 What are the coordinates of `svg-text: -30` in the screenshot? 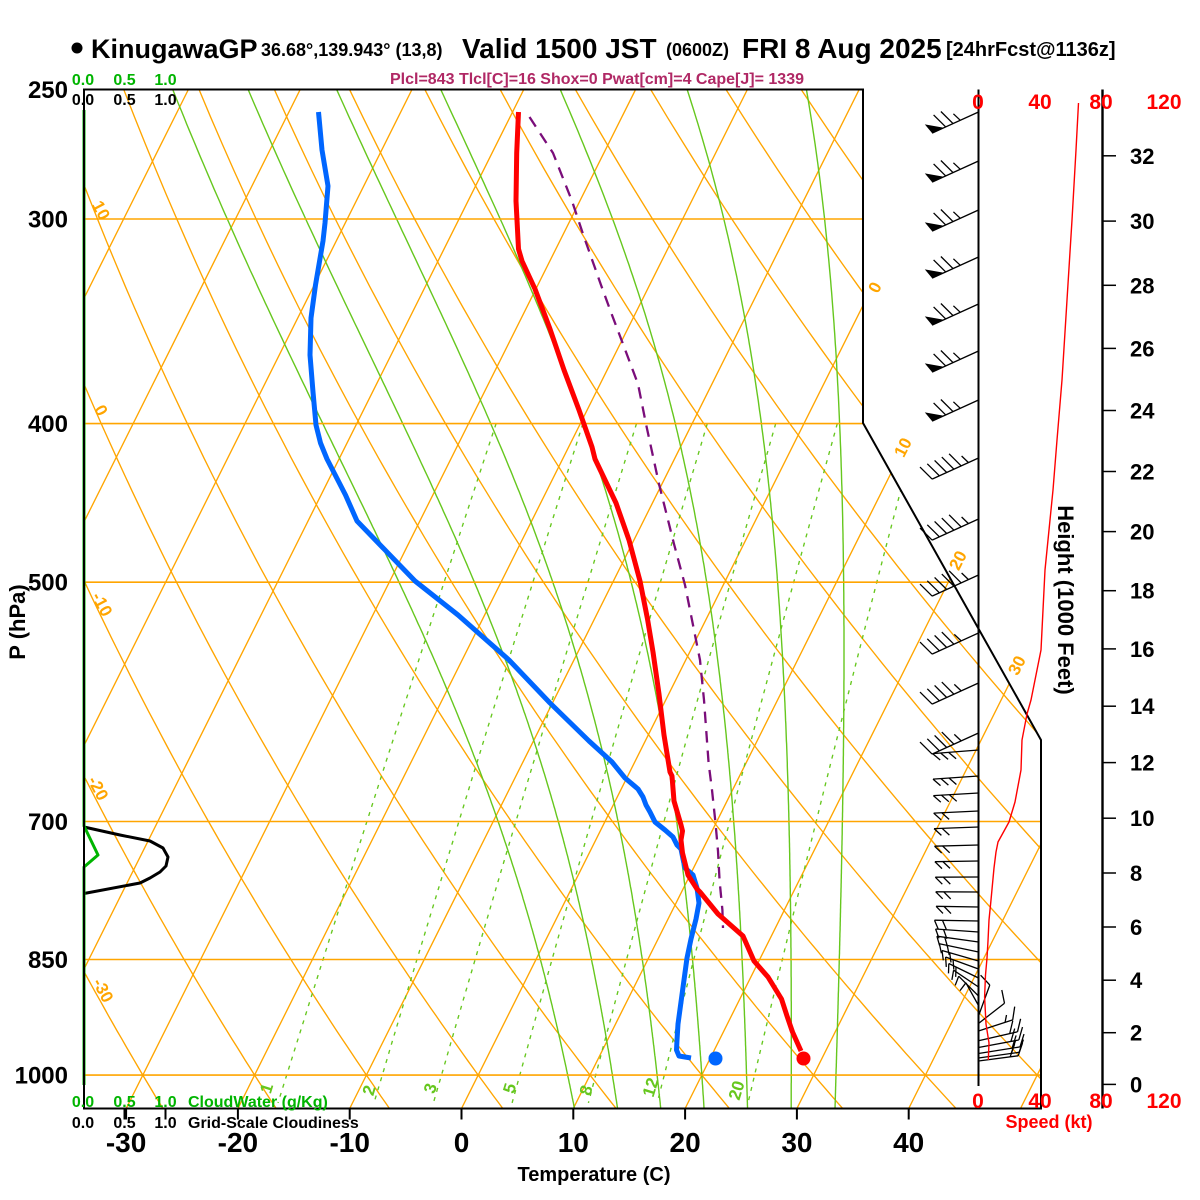 It's located at (126, 1142).